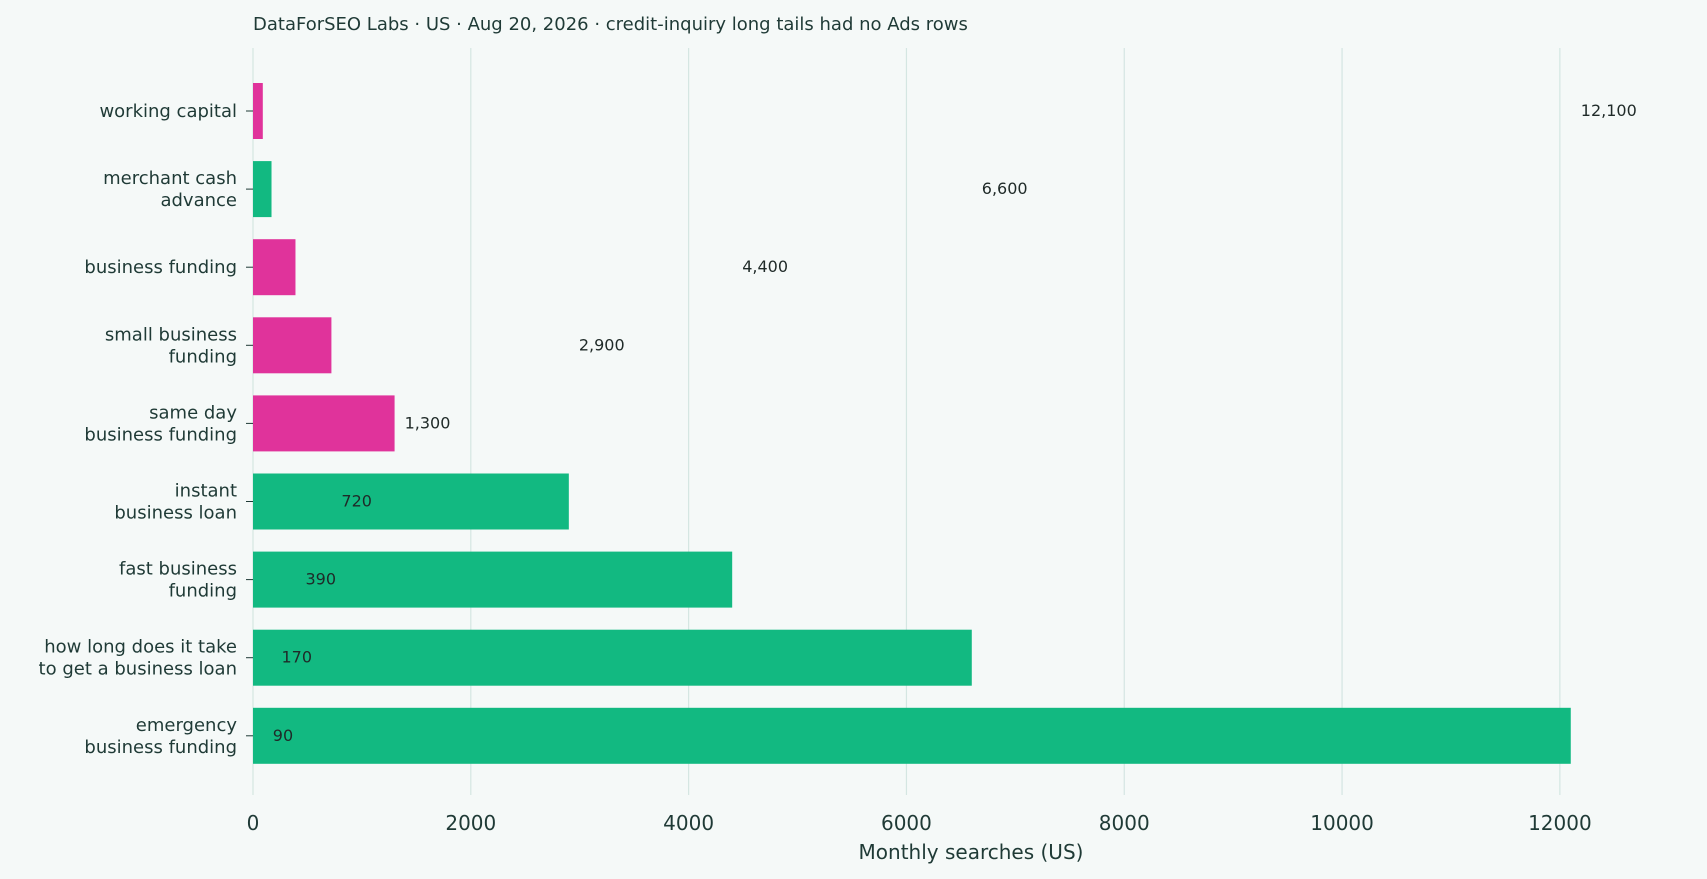 This screenshot has height=879, width=1707. What do you see at coordinates (160, 423) in the screenshot?
I see `category-label-4: same day business funding` at bounding box center [160, 423].